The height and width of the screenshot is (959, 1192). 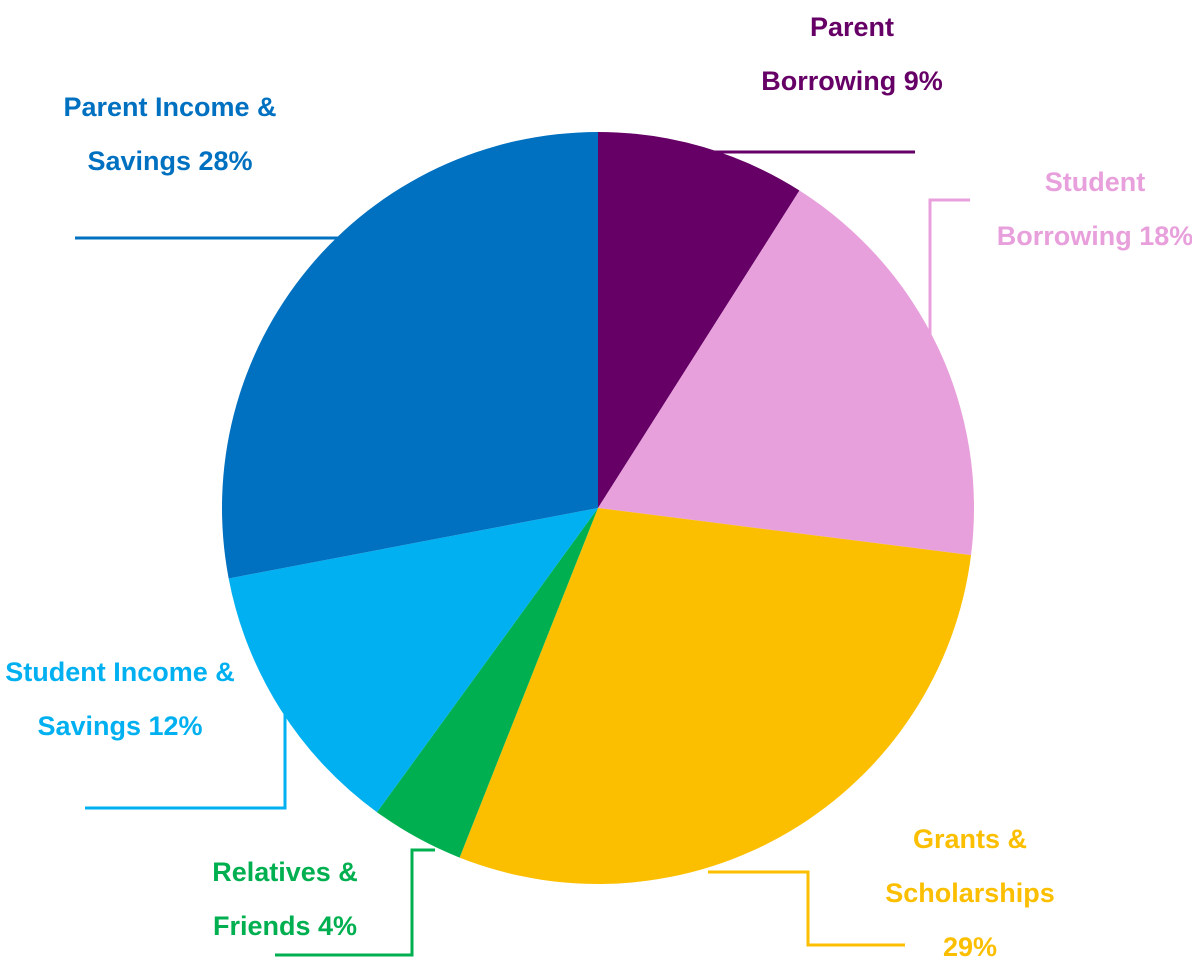 I want to click on slice-label: Student Income & Savings 12%, so click(x=120, y=699).